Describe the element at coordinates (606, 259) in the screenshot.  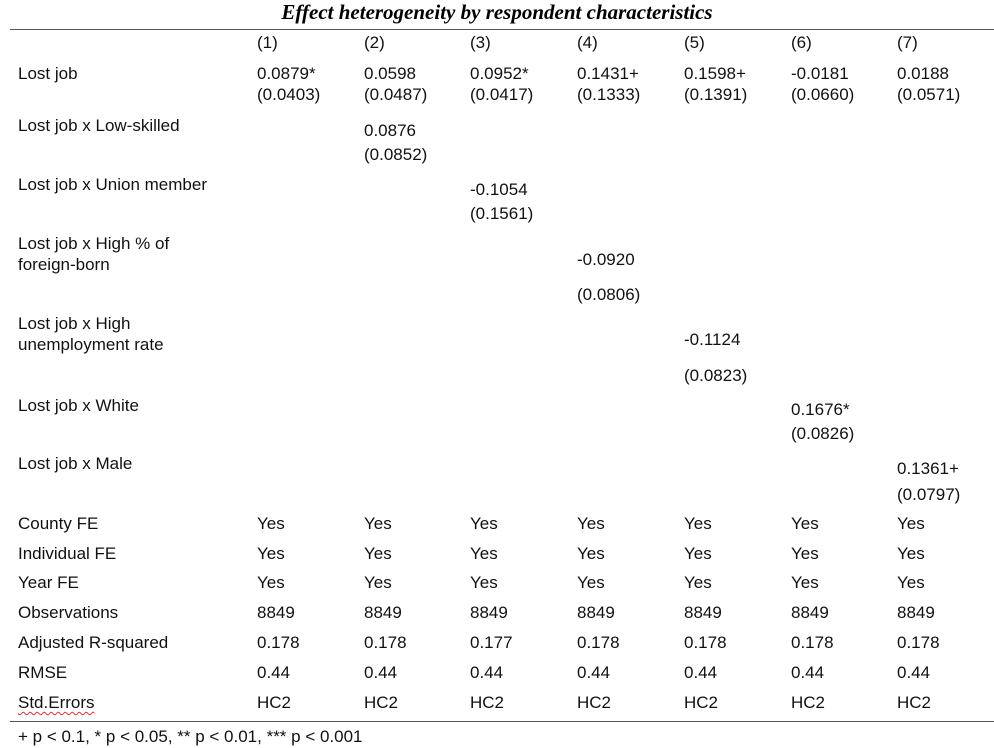
I see `coefficient-cell: -0.0920` at that location.